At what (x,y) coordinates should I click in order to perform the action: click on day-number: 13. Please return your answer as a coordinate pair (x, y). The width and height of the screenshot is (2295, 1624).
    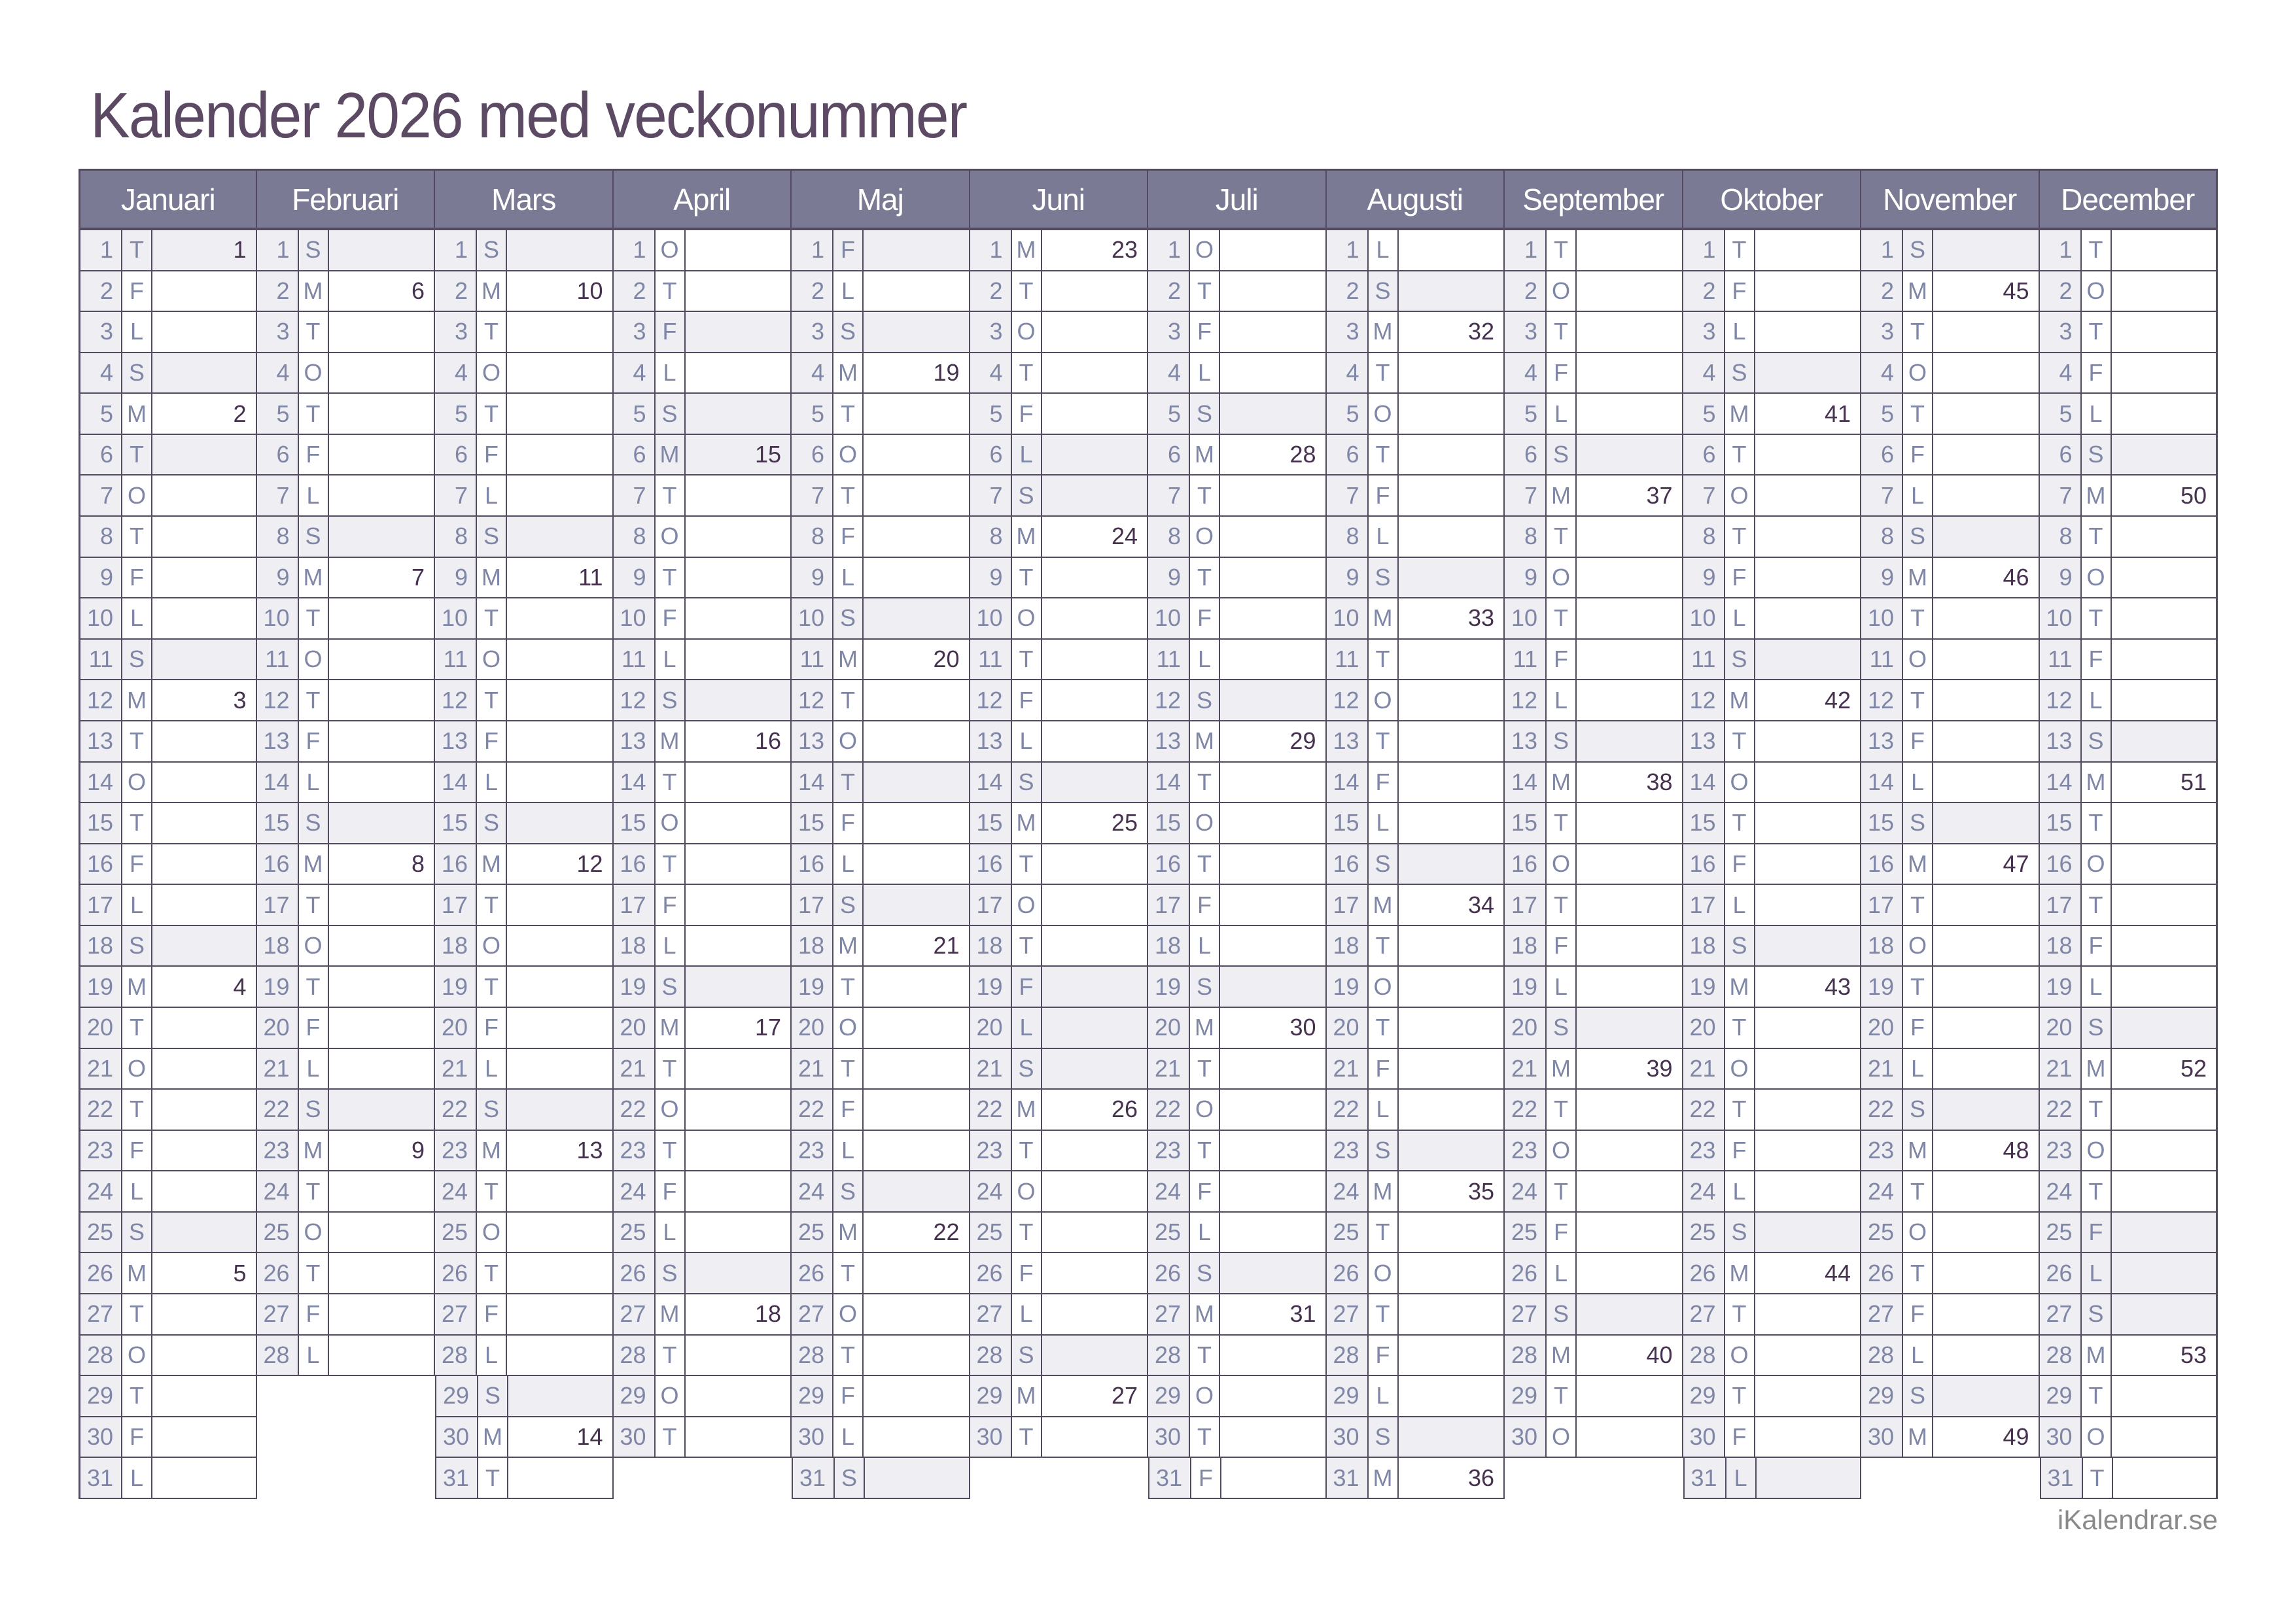
    Looking at the image, I should click on (1526, 741).